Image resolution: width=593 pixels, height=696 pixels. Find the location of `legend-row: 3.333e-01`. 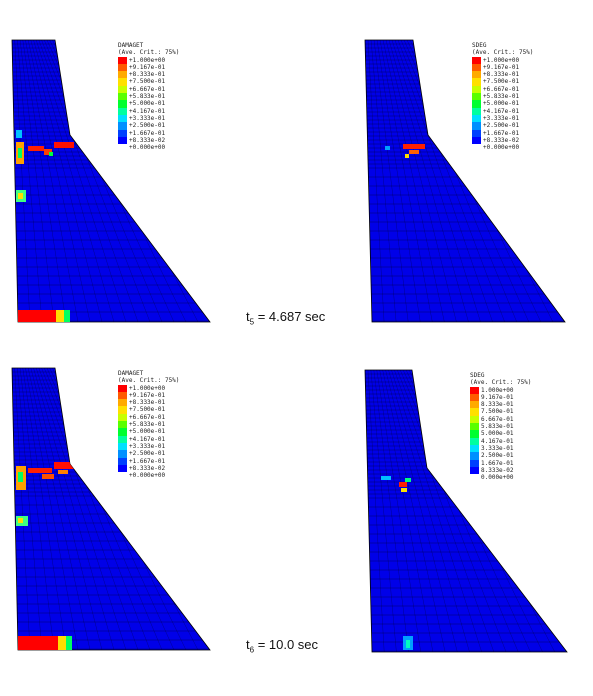

legend-row: 3.333e-01 is located at coordinates (500, 448).